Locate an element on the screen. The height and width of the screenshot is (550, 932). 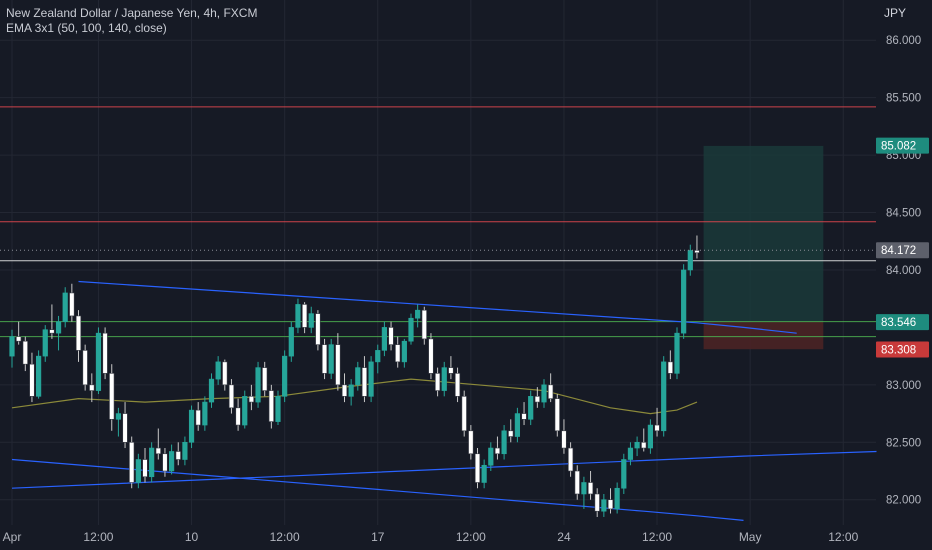
currency-label: JPY is located at coordinates (894, 13).